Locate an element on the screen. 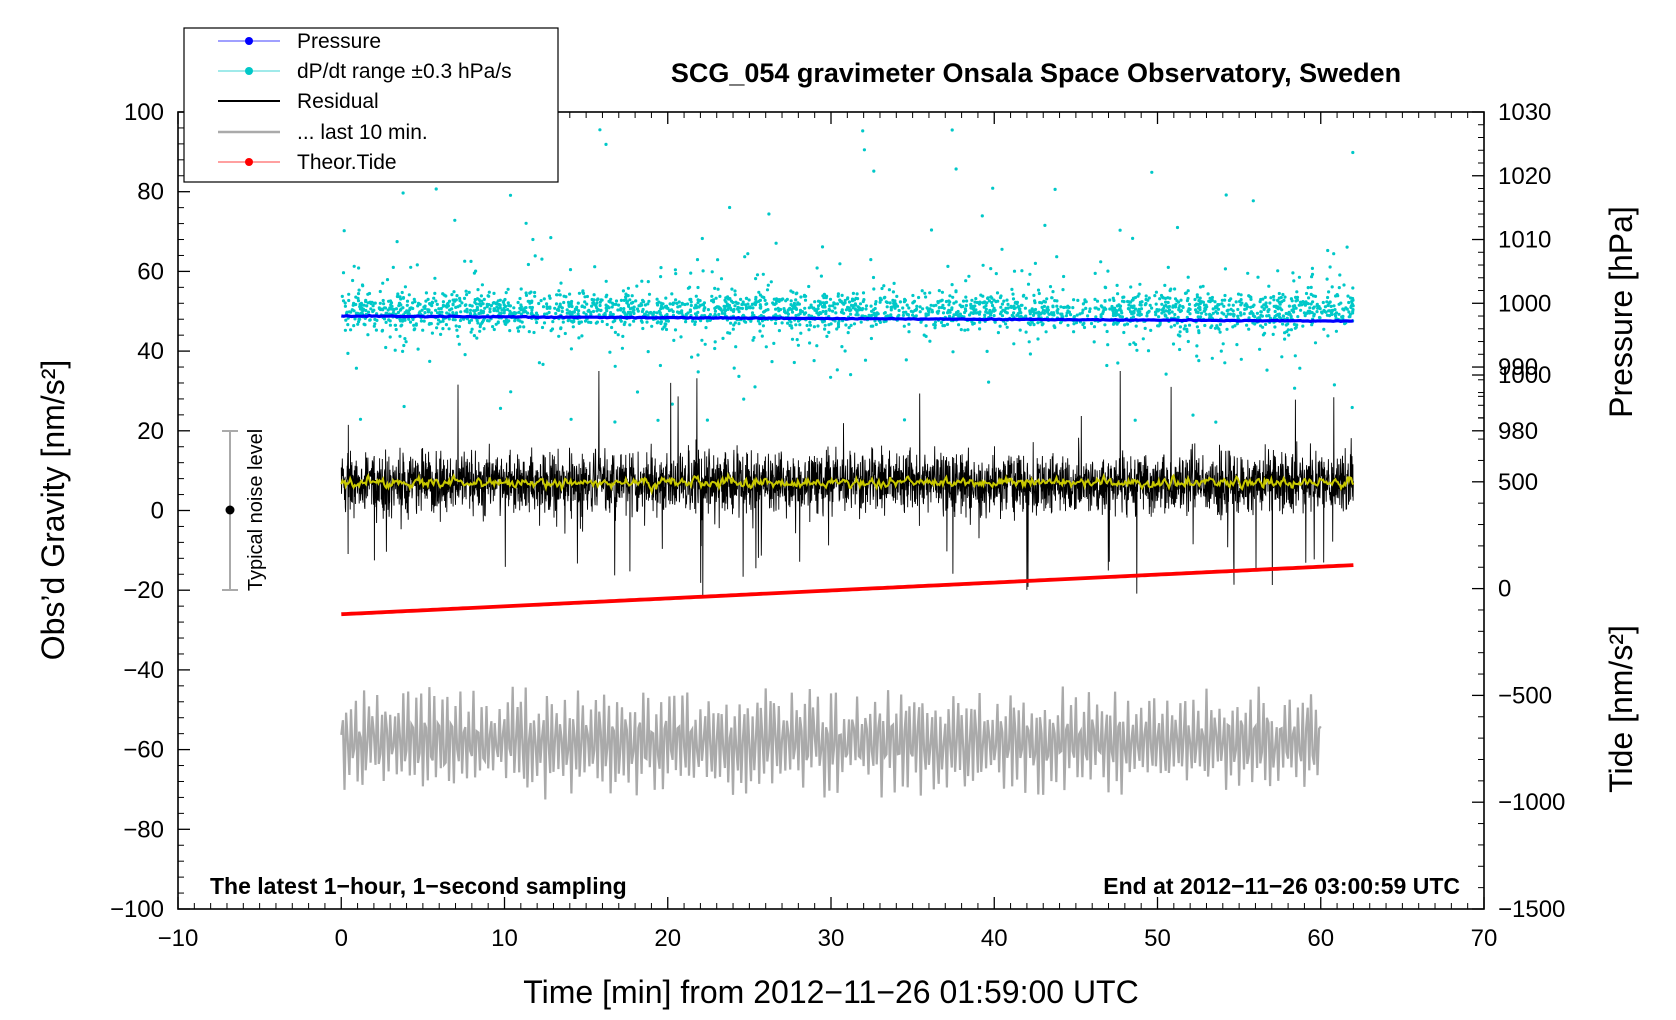 This screenshot has width=1676, height=1020. tide-tick-label: −1000 is located at coordinates (1531, 802).